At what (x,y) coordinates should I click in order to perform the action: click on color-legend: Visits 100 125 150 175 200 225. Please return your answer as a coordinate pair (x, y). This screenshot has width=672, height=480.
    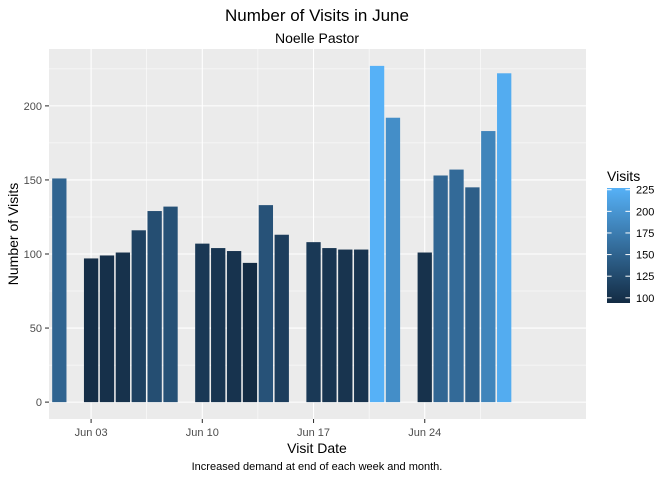
    Looking at the image, I should click on (630, 236).